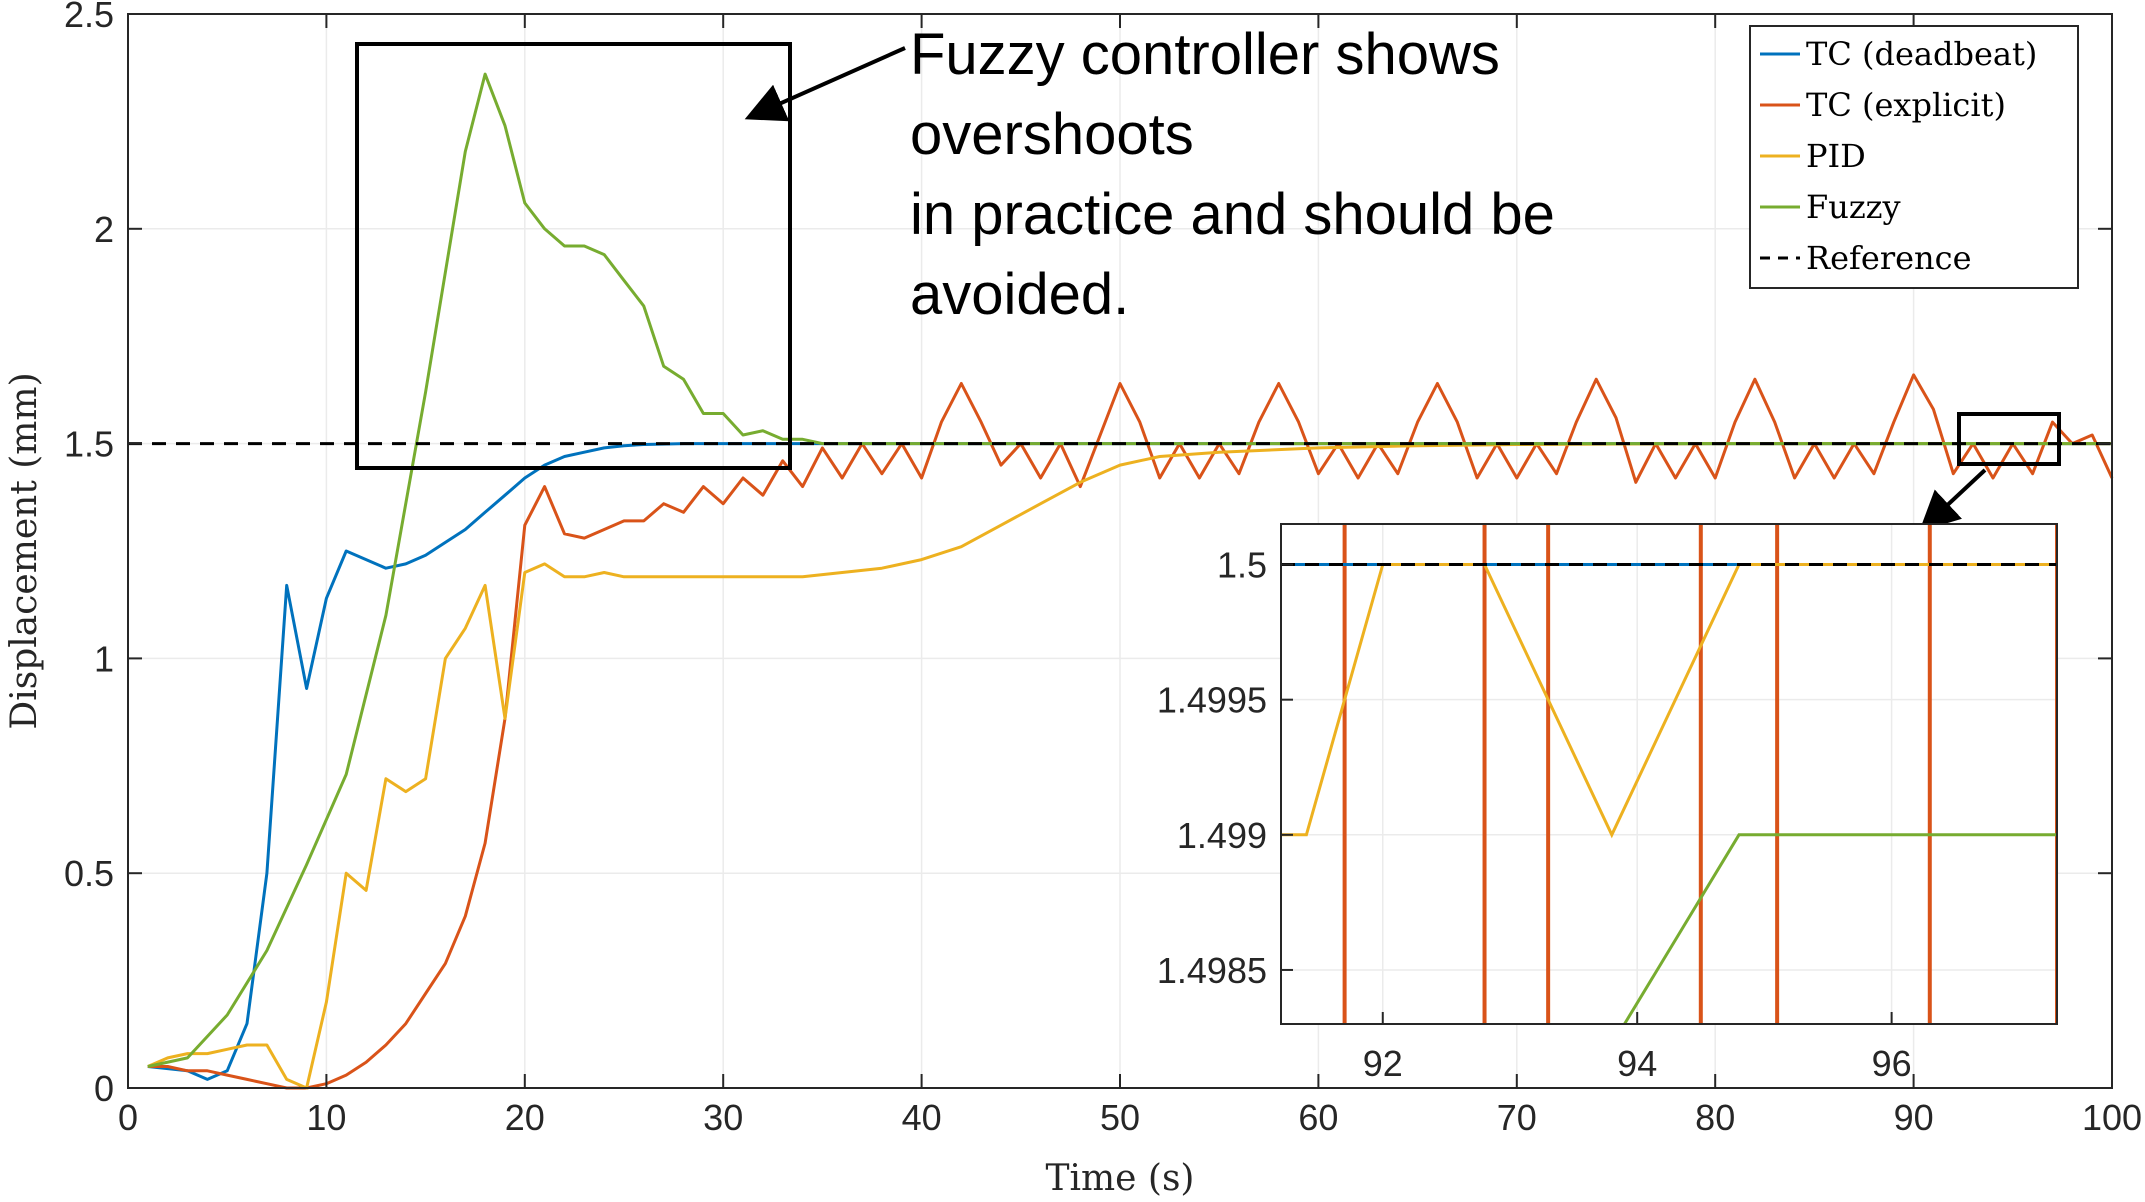 The height and width of the screenshot is (1202, 2145). I want to click on x-tick-label: 90, so click(1914, 1117).